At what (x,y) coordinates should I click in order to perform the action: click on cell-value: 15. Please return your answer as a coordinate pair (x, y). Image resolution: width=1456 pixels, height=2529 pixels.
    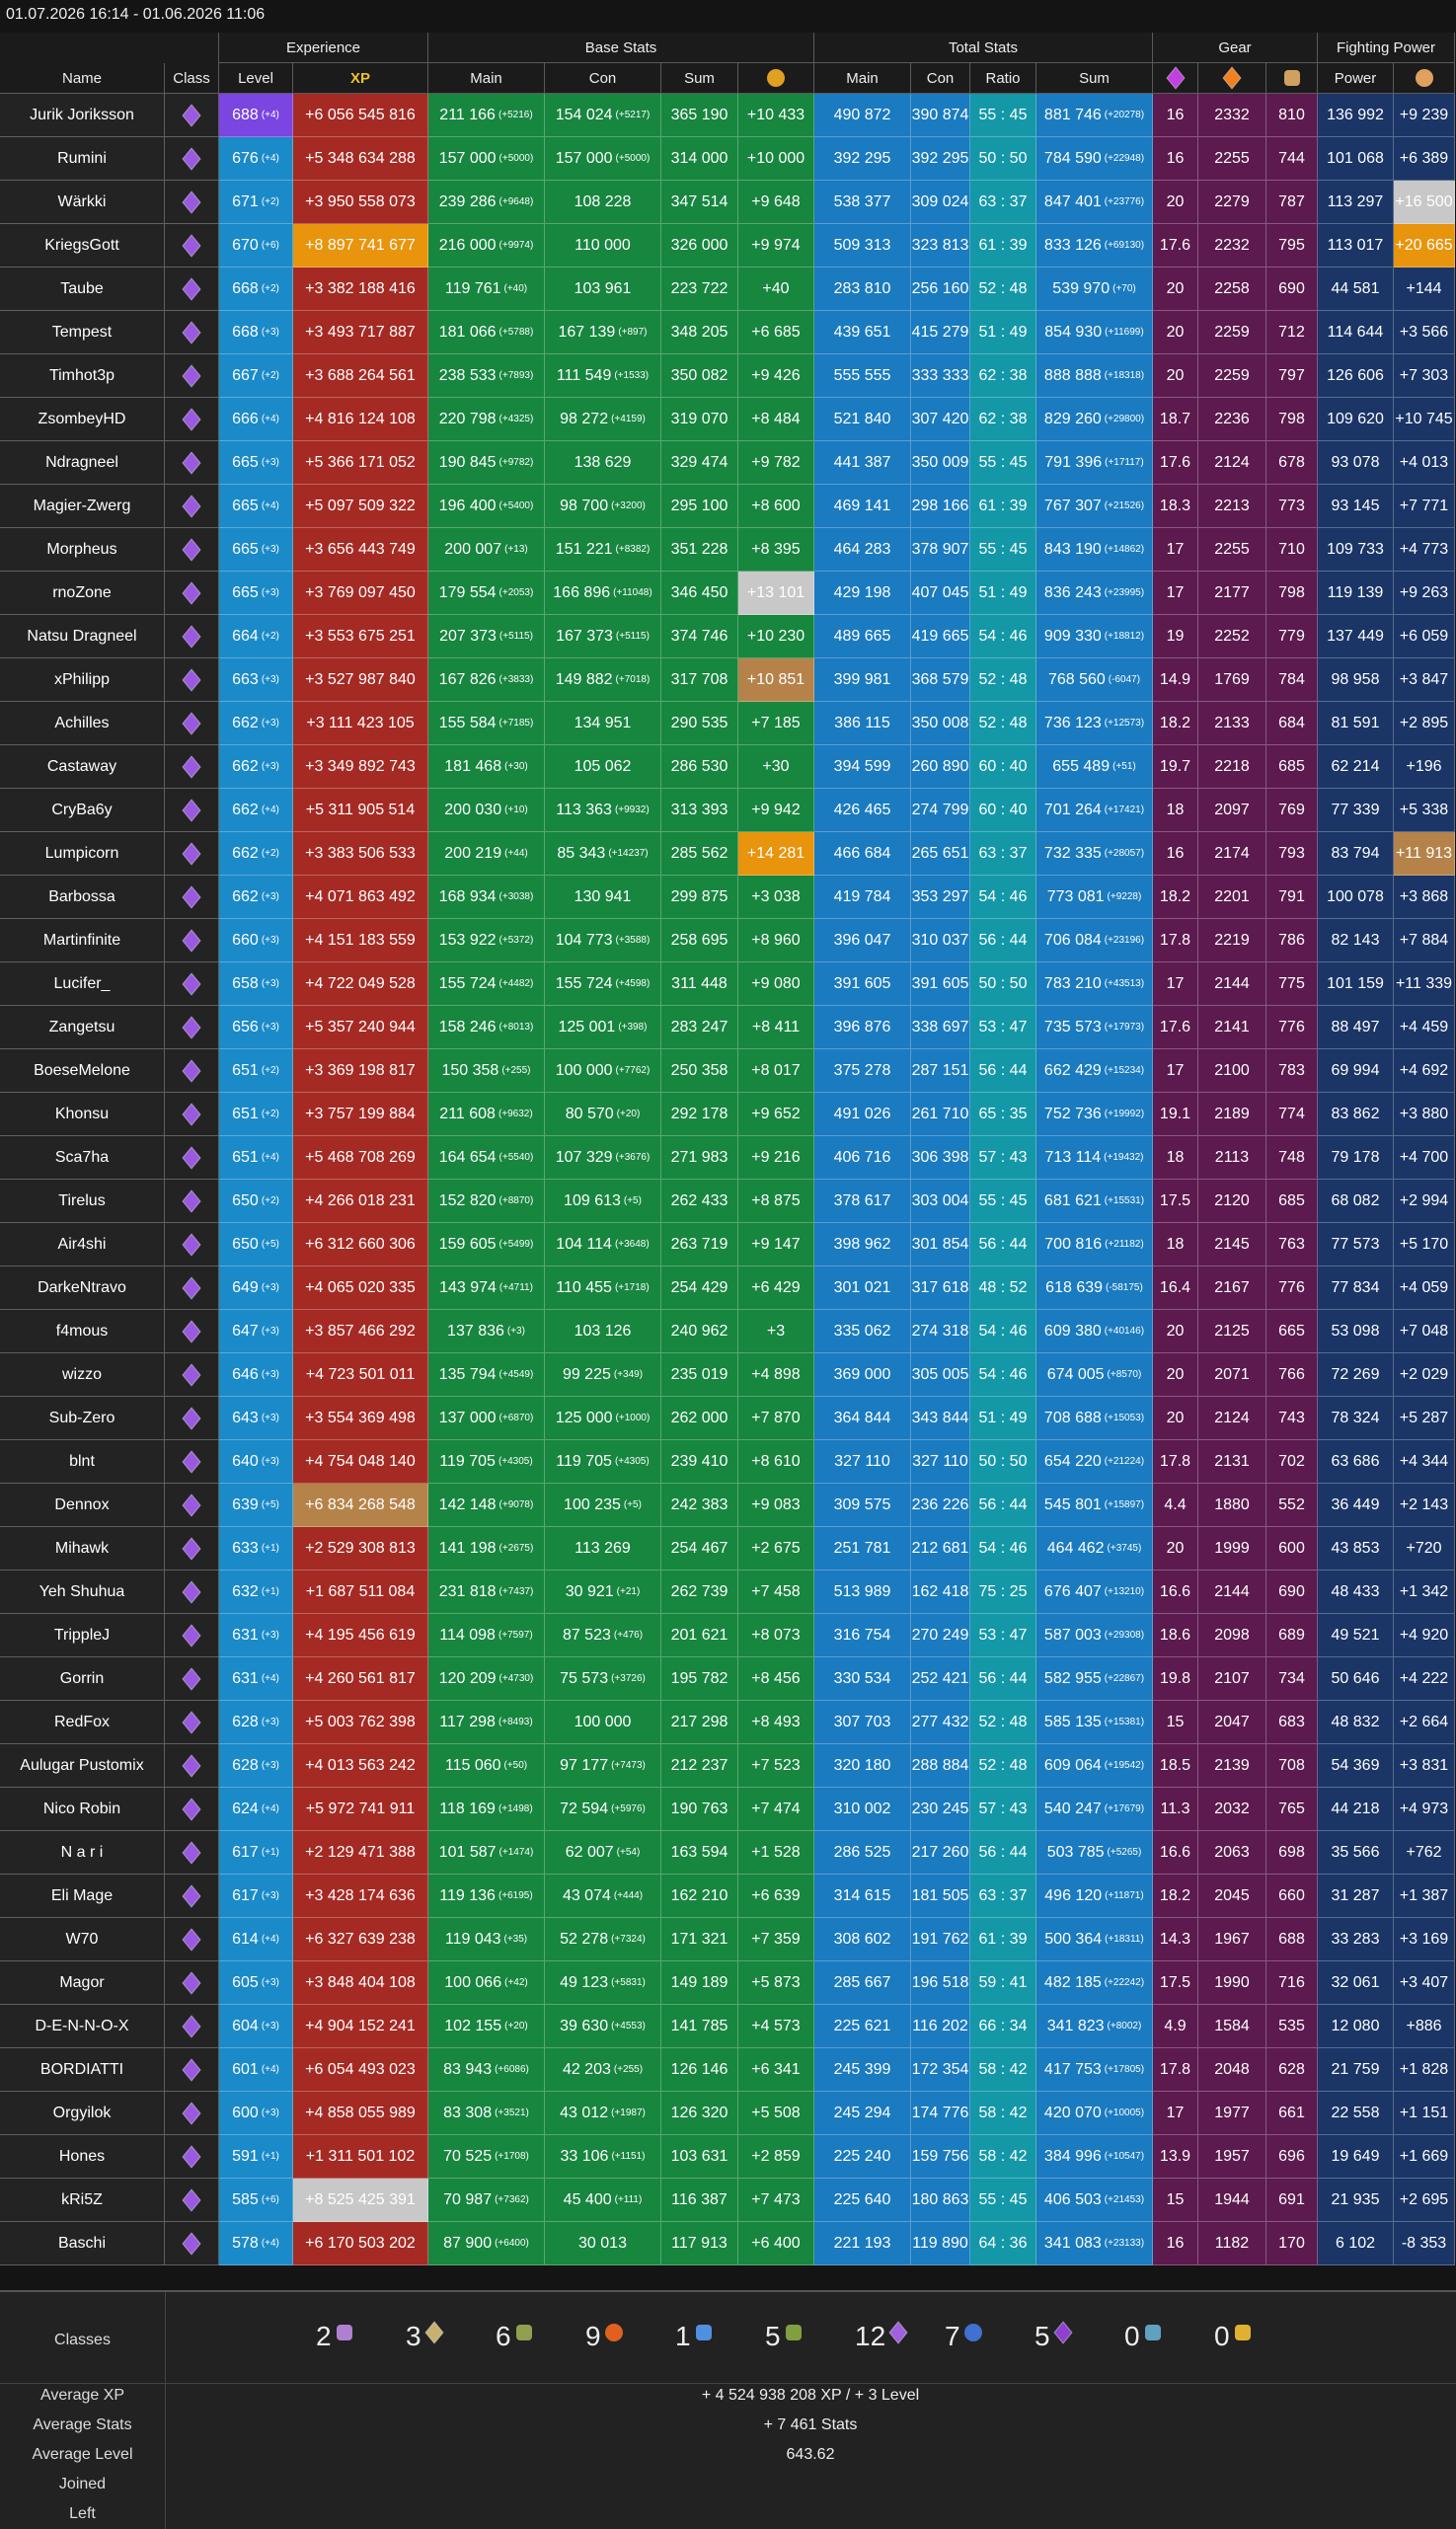
    Looking at the image, I should click on (1175, 2199).